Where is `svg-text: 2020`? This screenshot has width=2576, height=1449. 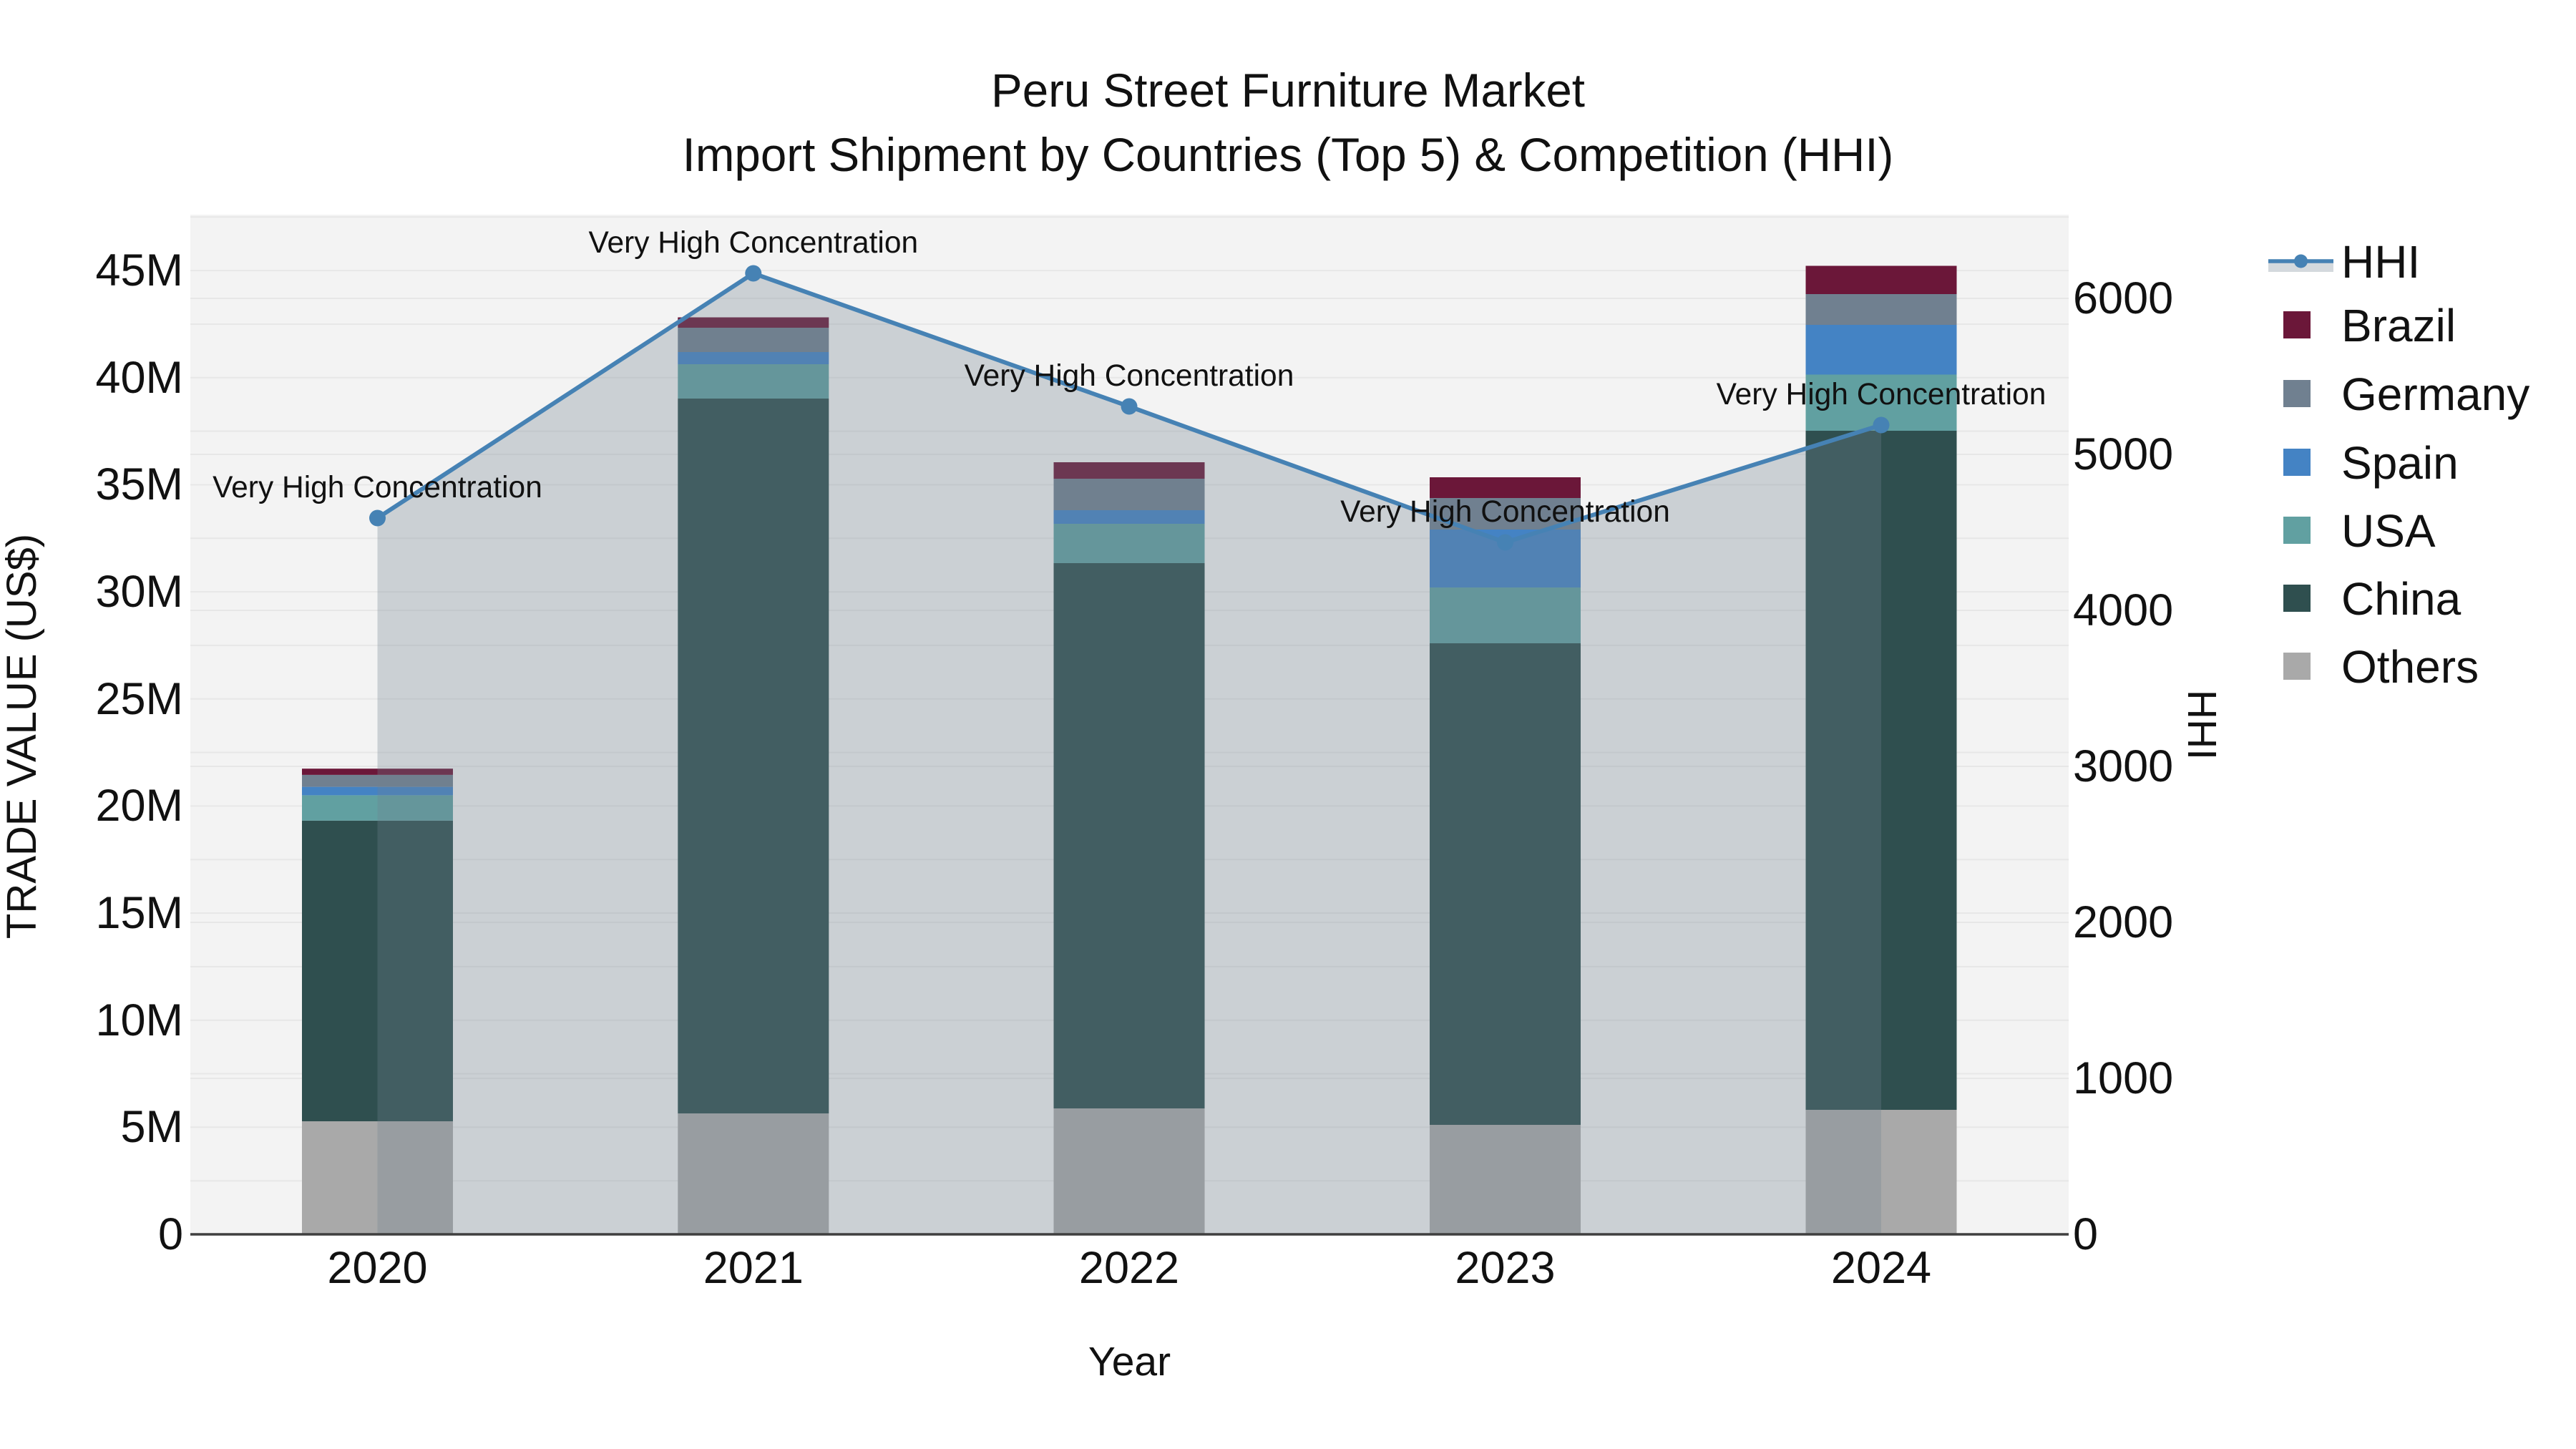
svg-text: 2020 is located at coordinates (377, 1268).